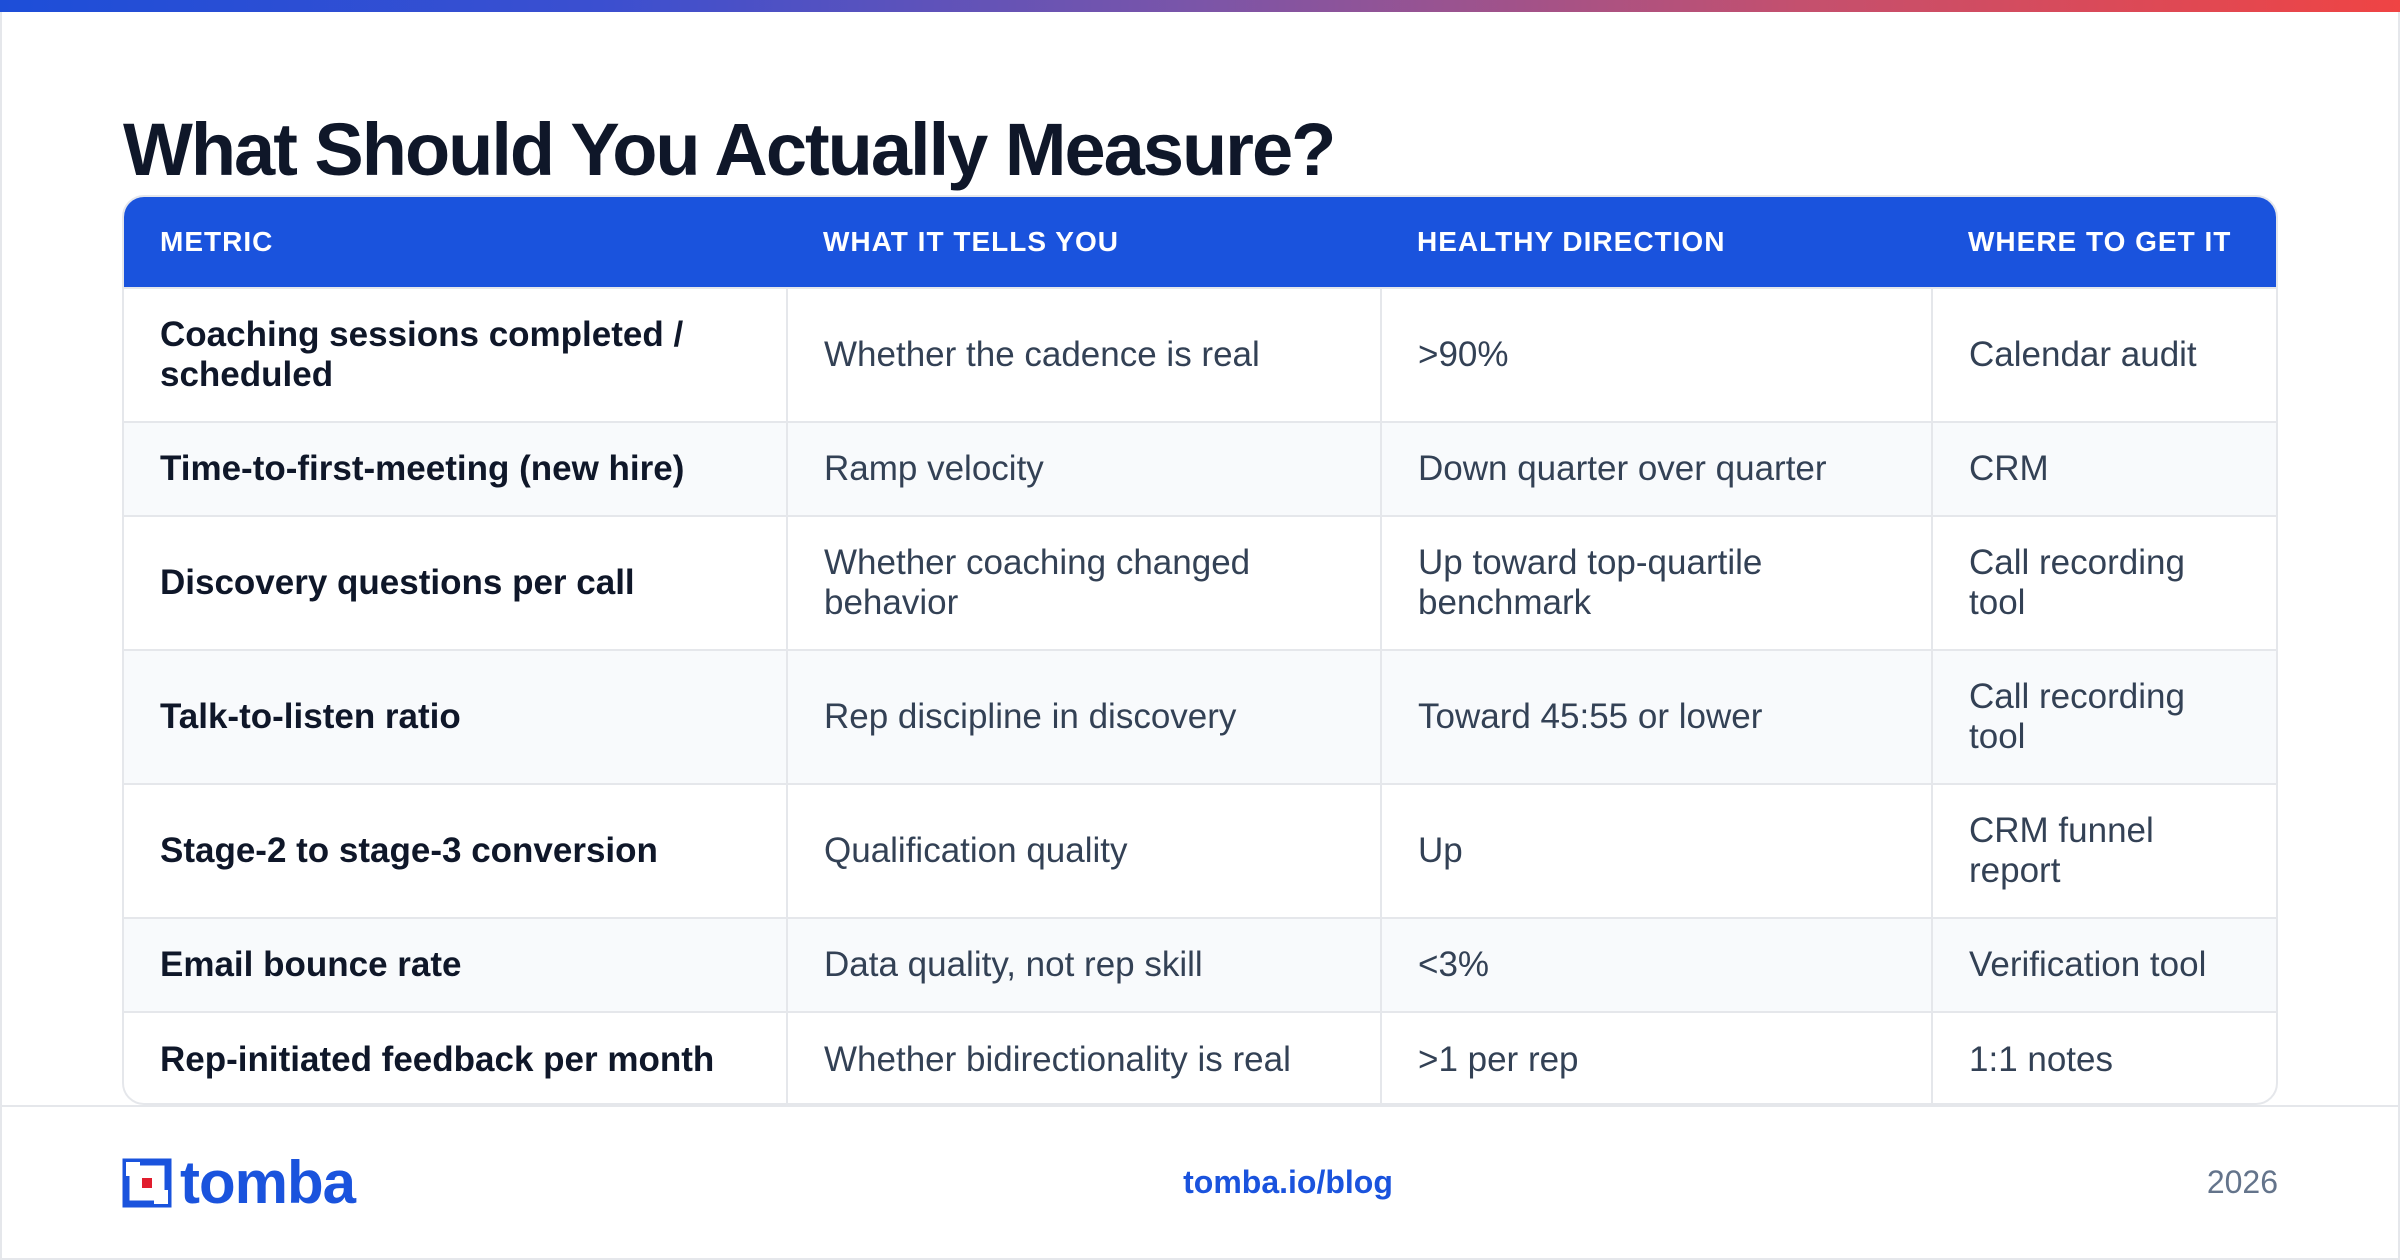  Describe the element at coordinates (1288, 1182) in the screenshot. I see `blog-link: tomba.io/blog` at that location.